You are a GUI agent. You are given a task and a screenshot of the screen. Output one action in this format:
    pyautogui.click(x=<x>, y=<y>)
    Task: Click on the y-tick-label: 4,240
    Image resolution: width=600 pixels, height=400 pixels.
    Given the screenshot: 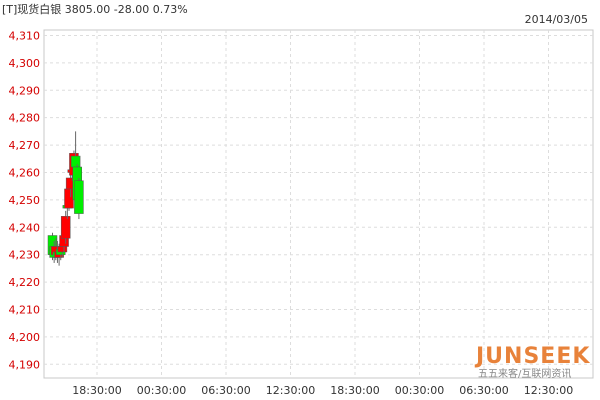 What is the action you would take?
    pyautogui.click(x=25, y=227)
    